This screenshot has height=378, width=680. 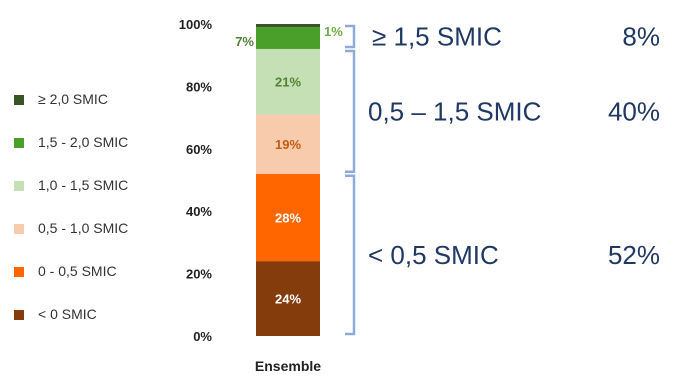 What do you see at coordinates (202, 336) in the screenshot?
I see `y-tick-label: 0%` at bounding box center [202, 336].